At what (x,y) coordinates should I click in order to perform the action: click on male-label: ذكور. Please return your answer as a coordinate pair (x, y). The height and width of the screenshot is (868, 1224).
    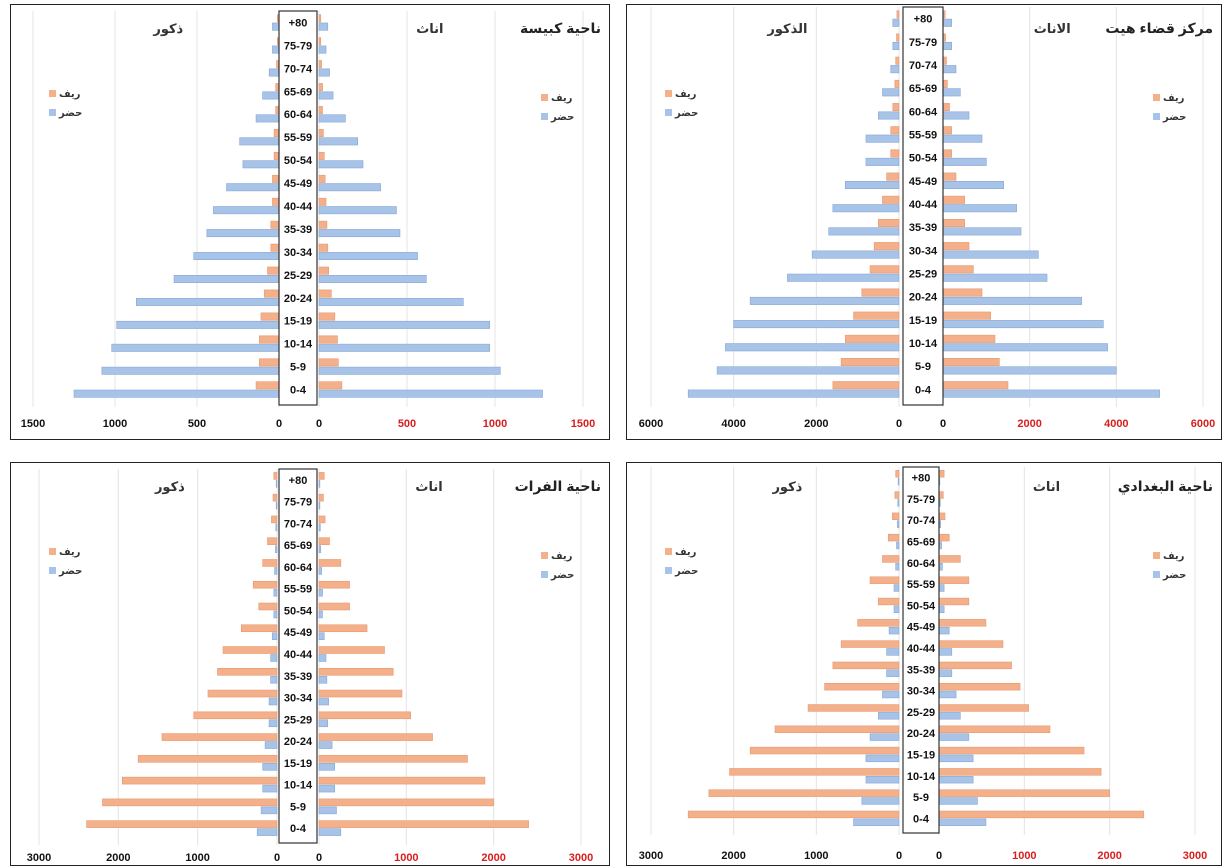
    Looking at the image, I should click on (786, 486).